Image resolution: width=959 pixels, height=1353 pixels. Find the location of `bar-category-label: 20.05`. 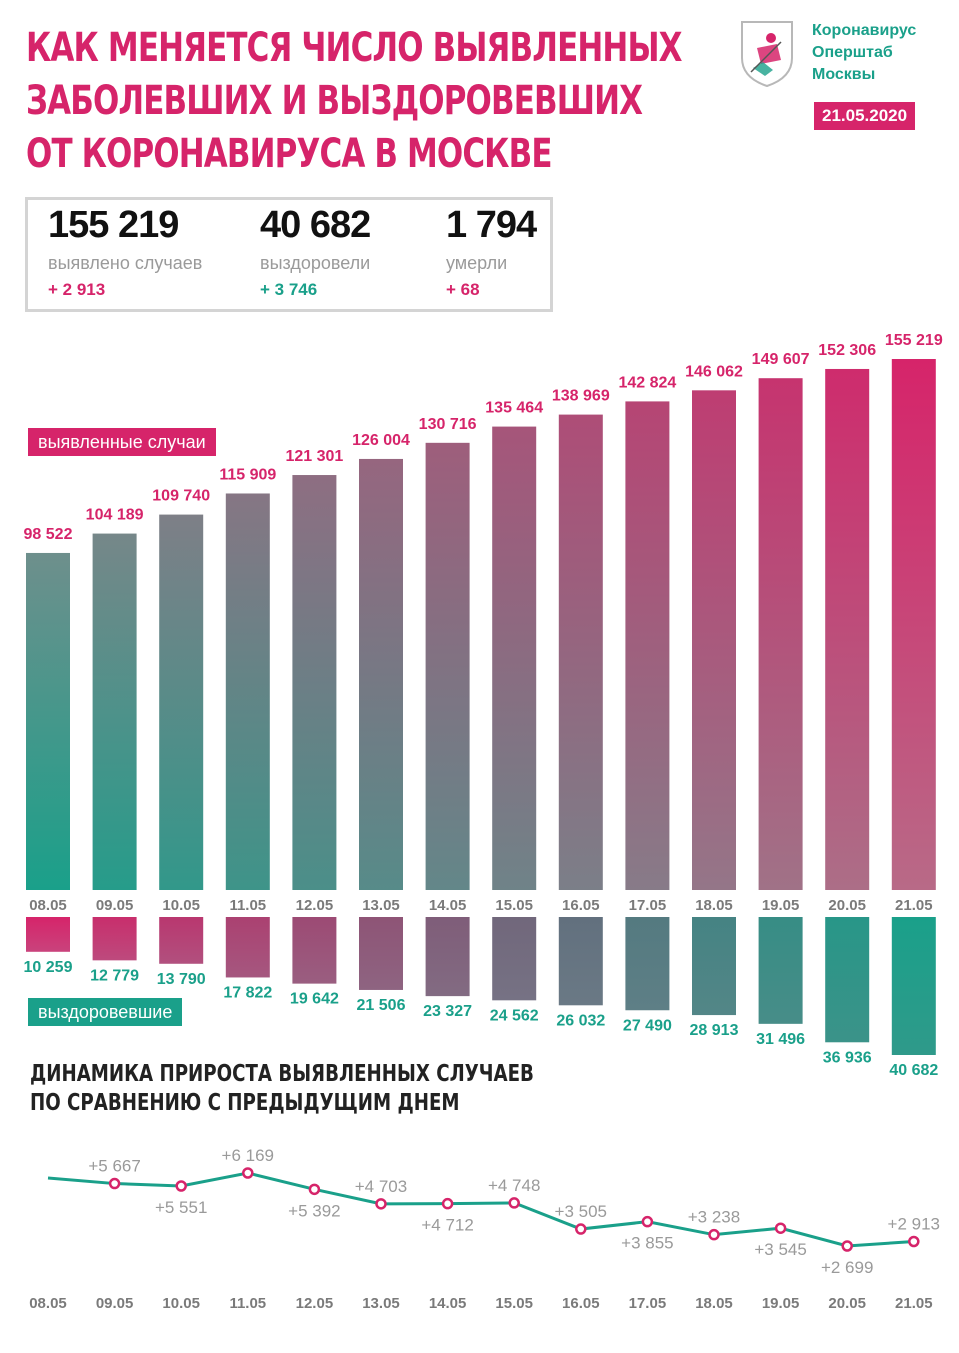

bar-category-label: 20.05 is located at coordinates (847, 905).